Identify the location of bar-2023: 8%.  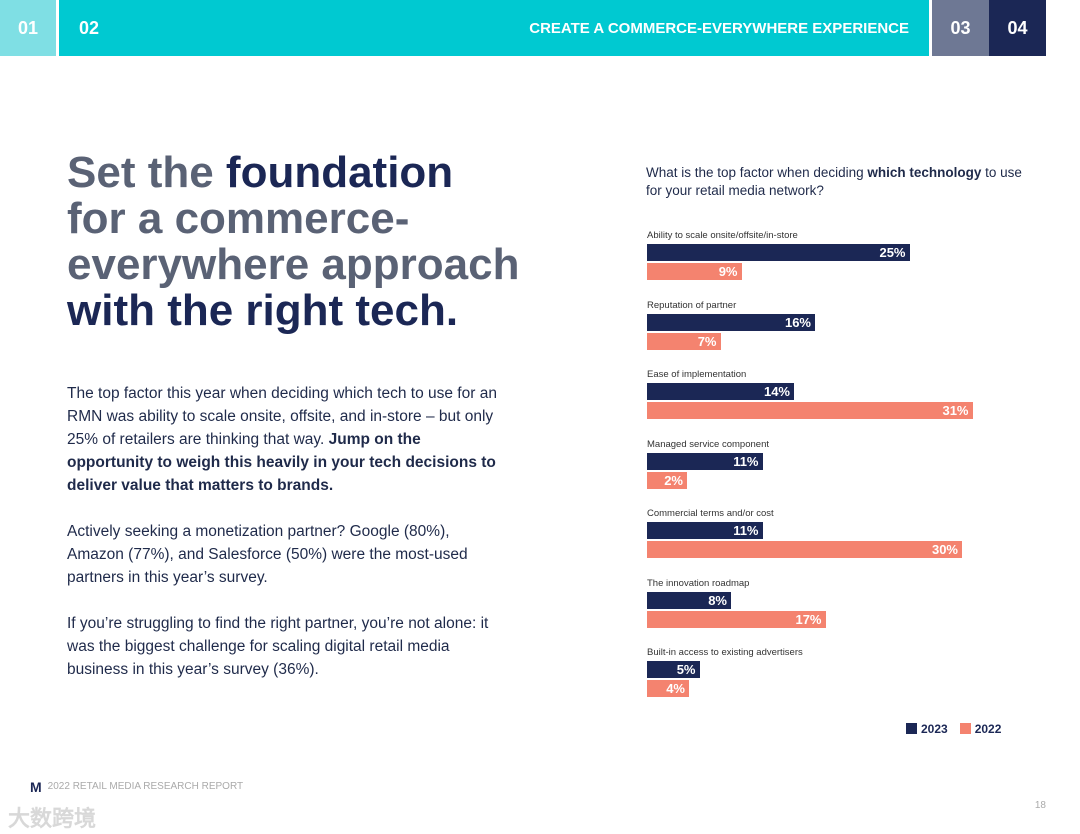
(689, 600).